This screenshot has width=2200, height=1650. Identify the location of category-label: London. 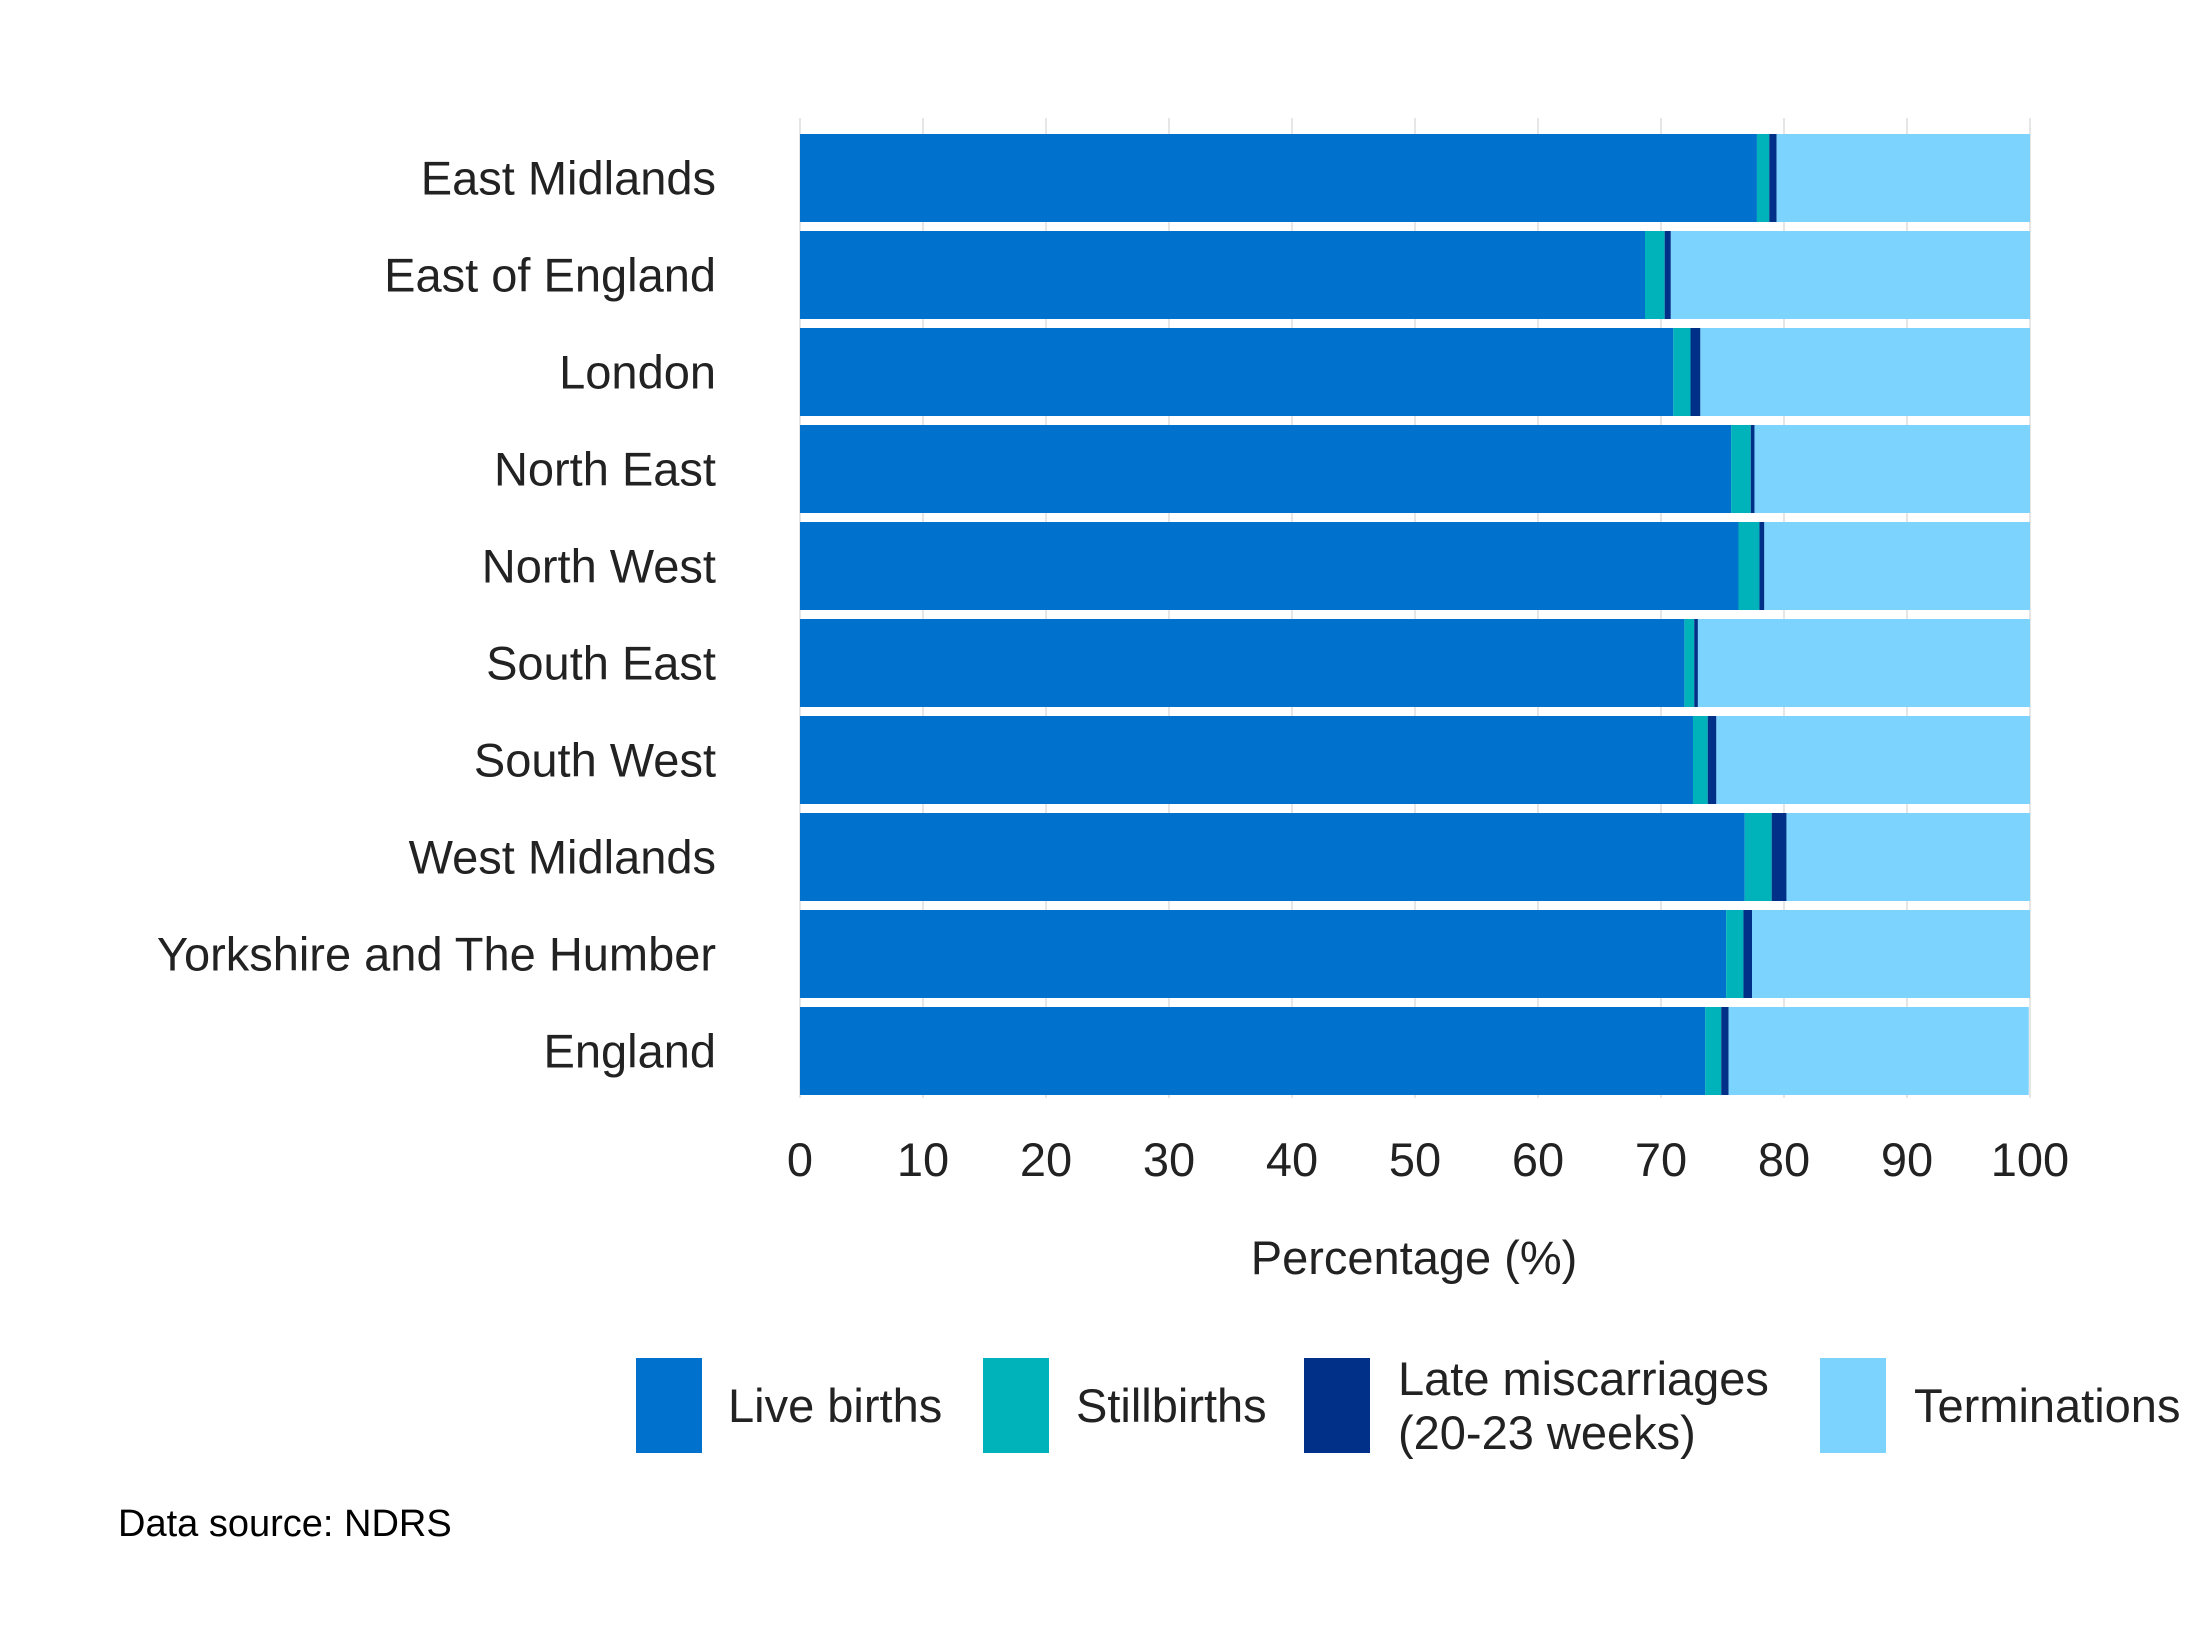
(637, 372).